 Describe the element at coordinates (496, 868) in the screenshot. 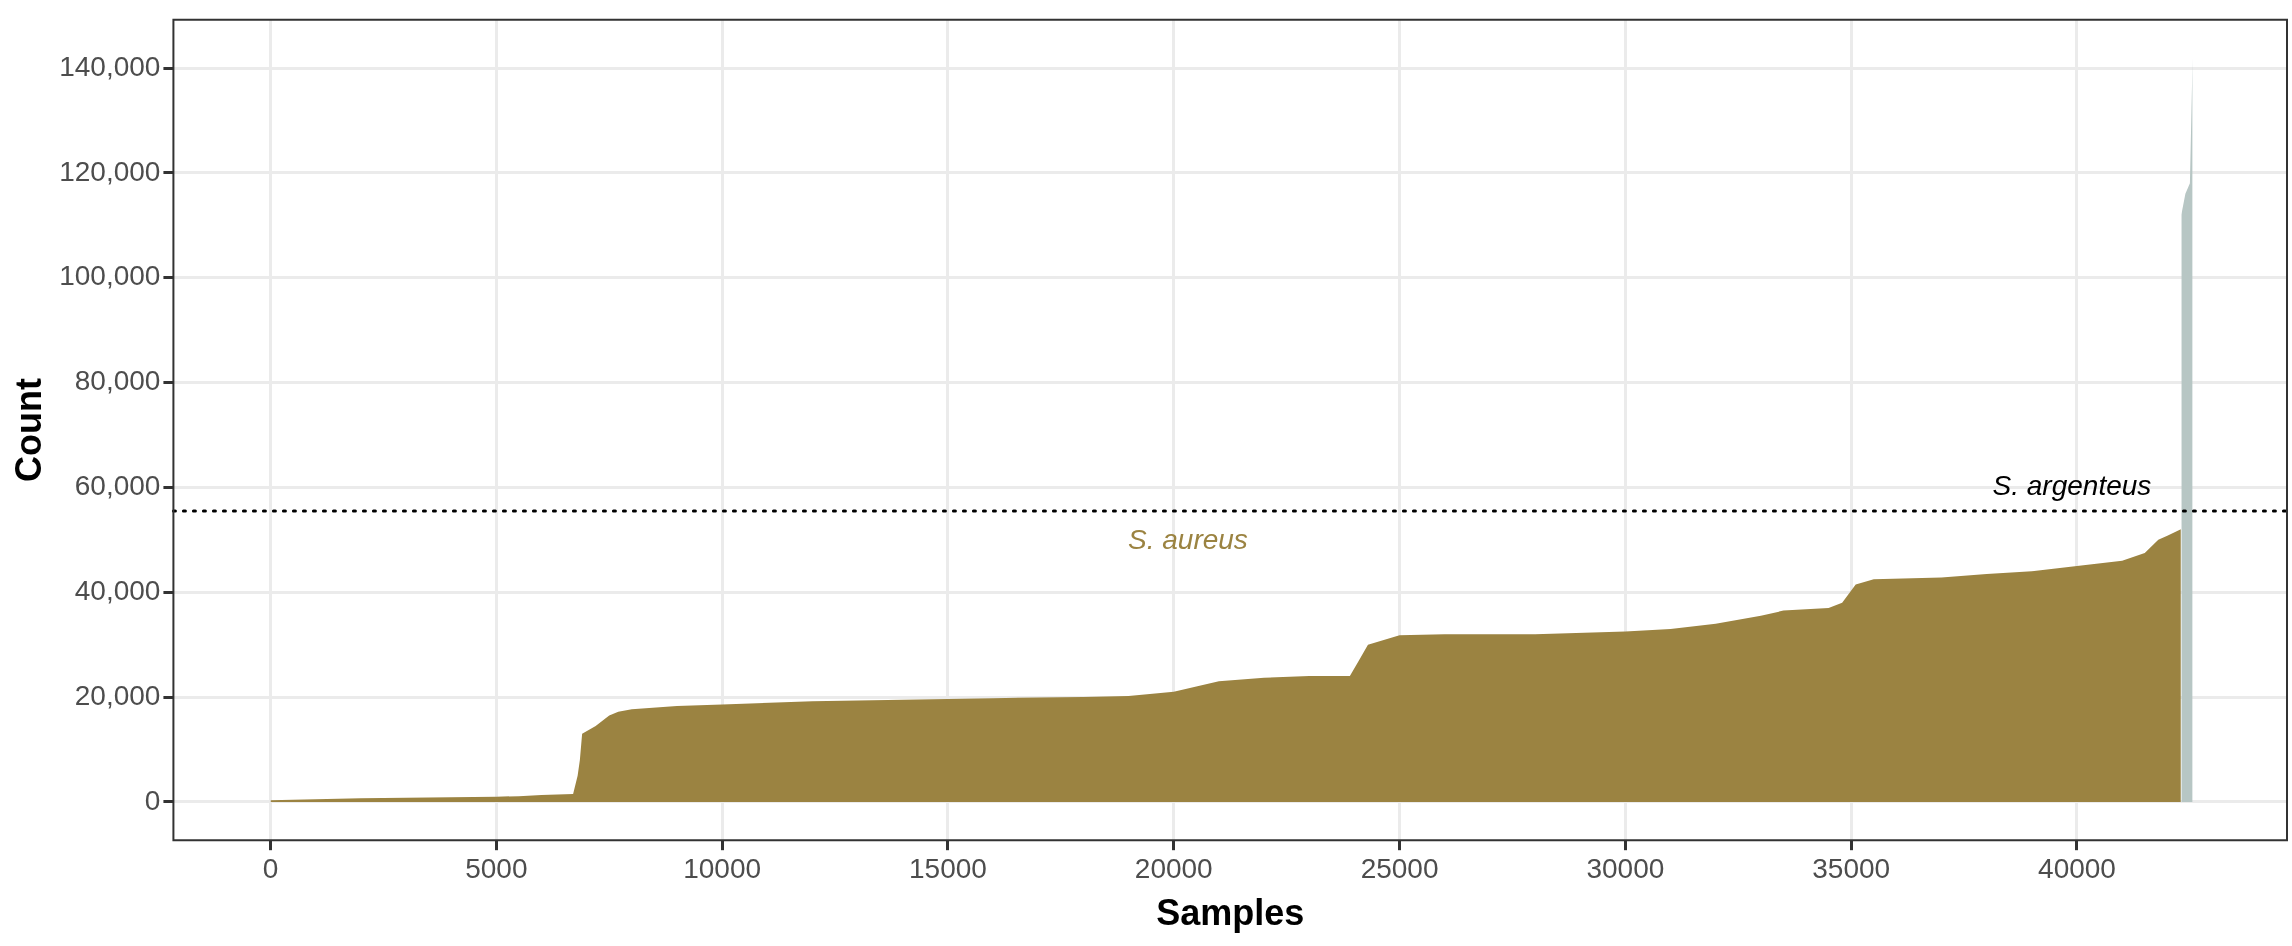

I see `x-tick-label: 5000` at that location.